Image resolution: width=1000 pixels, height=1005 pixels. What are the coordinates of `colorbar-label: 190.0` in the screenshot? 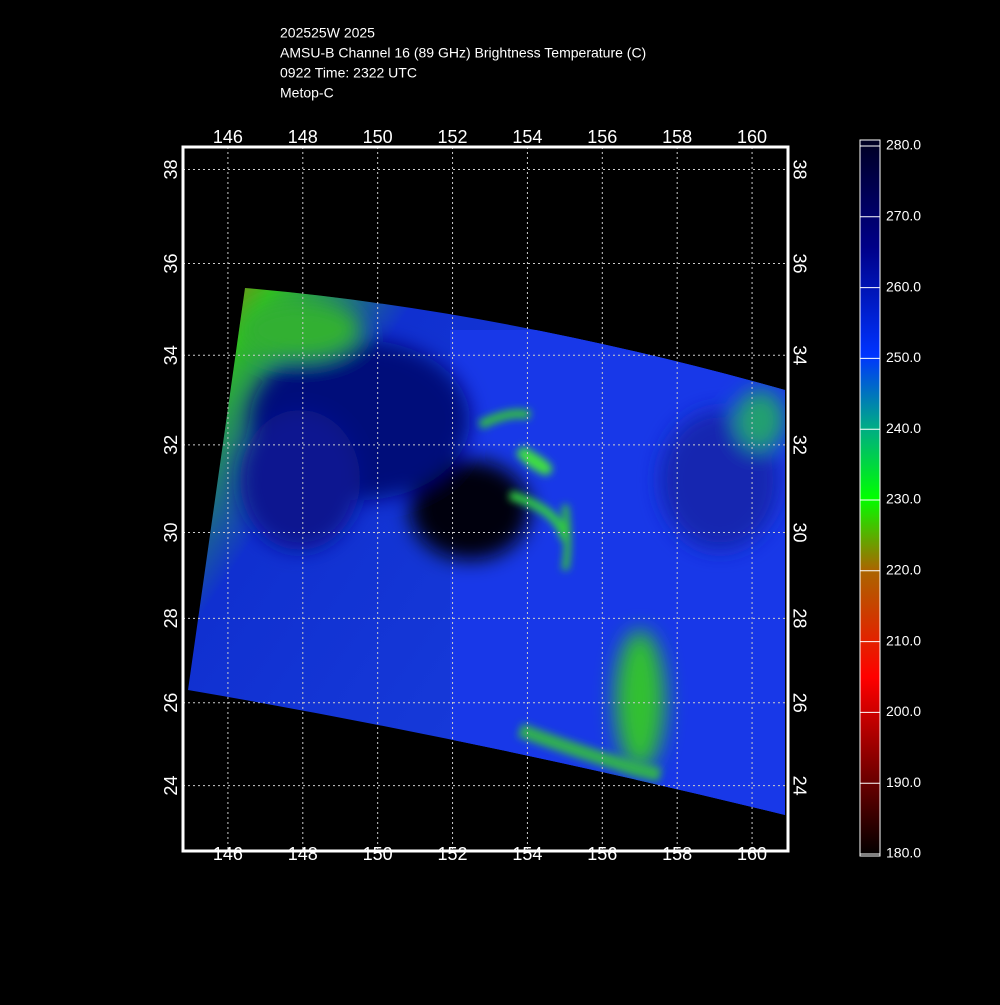 It's located at (903, 782).